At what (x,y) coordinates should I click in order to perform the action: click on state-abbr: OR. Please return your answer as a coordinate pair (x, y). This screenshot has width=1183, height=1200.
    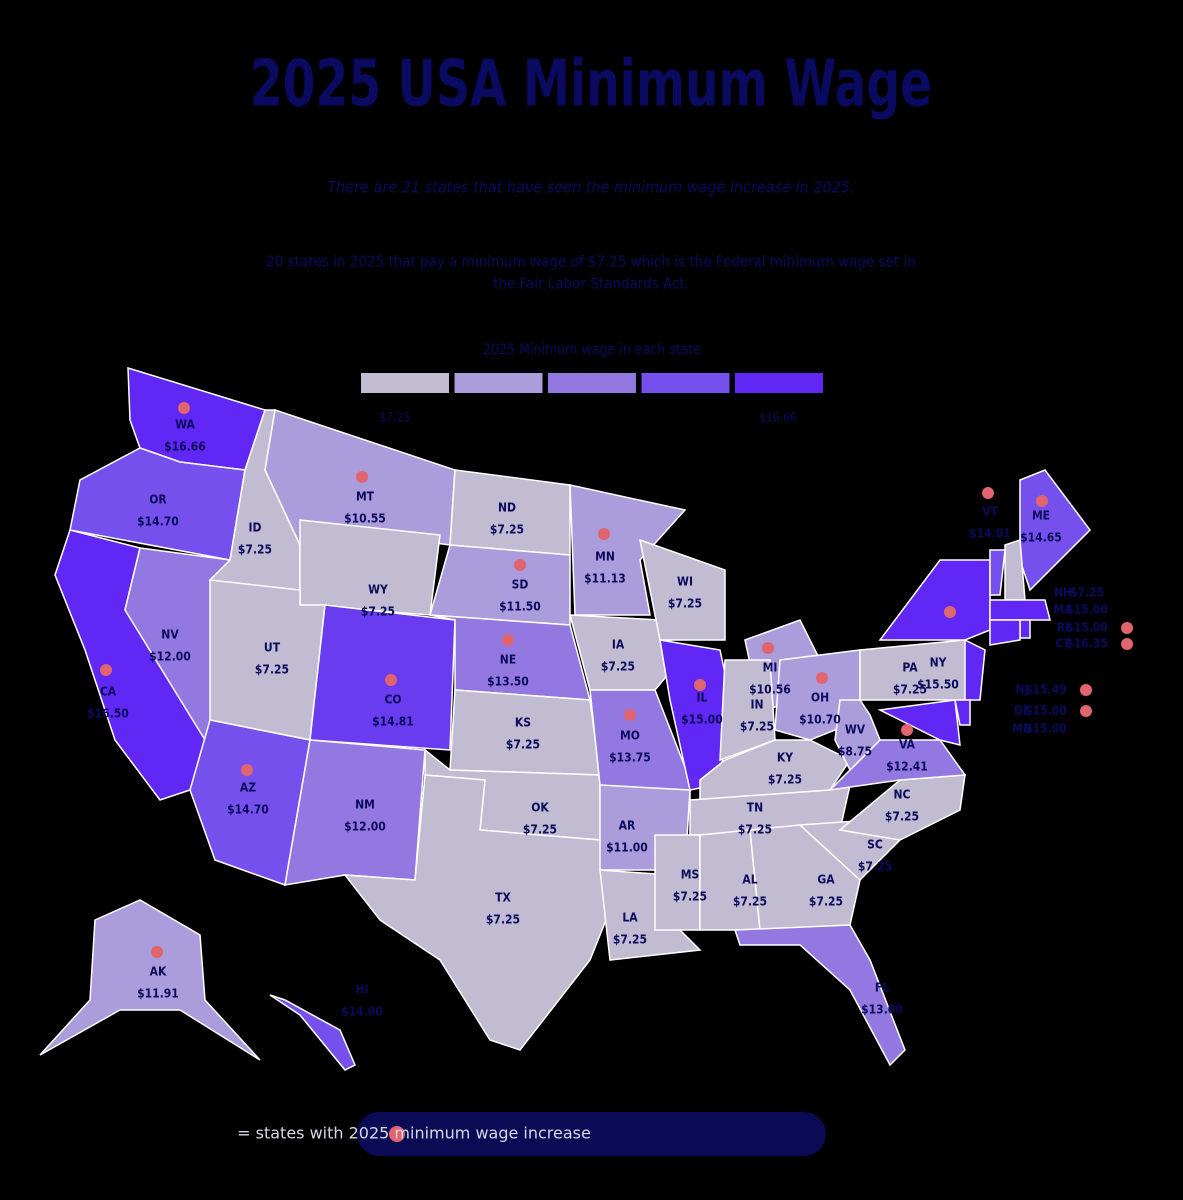
    Looking at the image, I should click on (158, 500).